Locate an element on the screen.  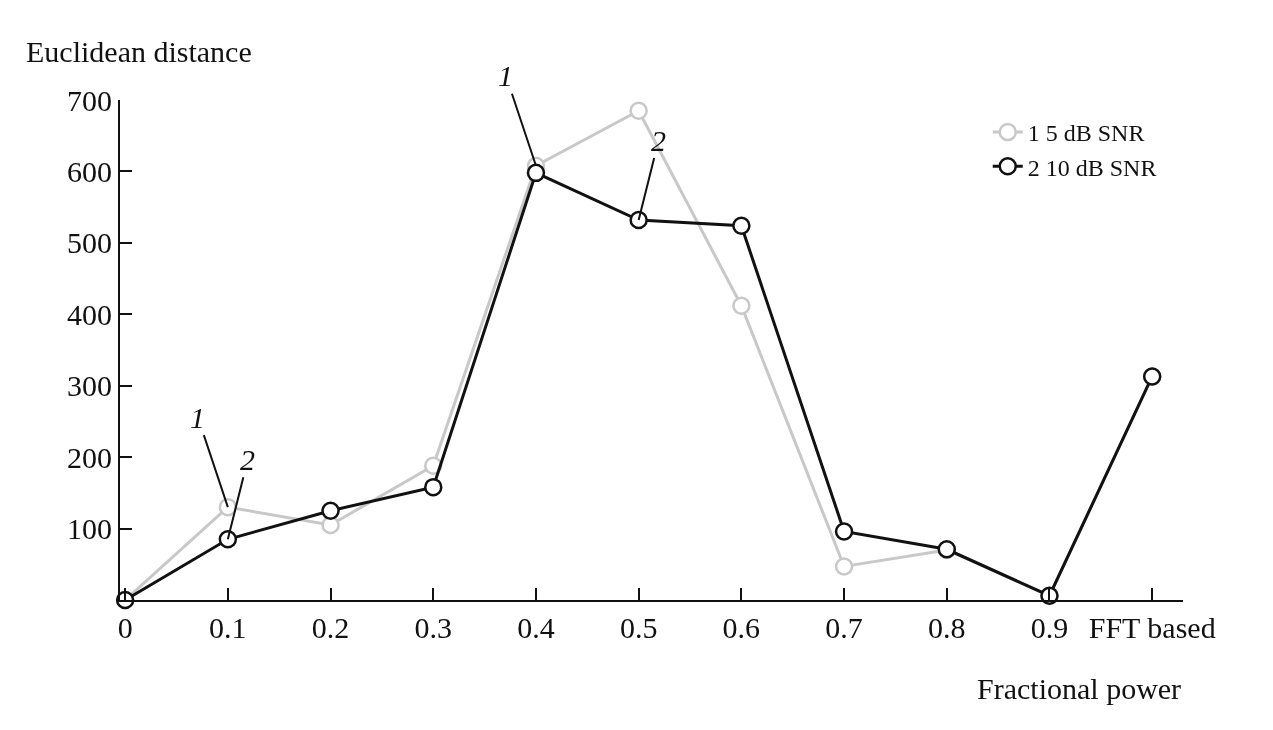
y-tick-label: 300 is located at coordinates (89, 386).